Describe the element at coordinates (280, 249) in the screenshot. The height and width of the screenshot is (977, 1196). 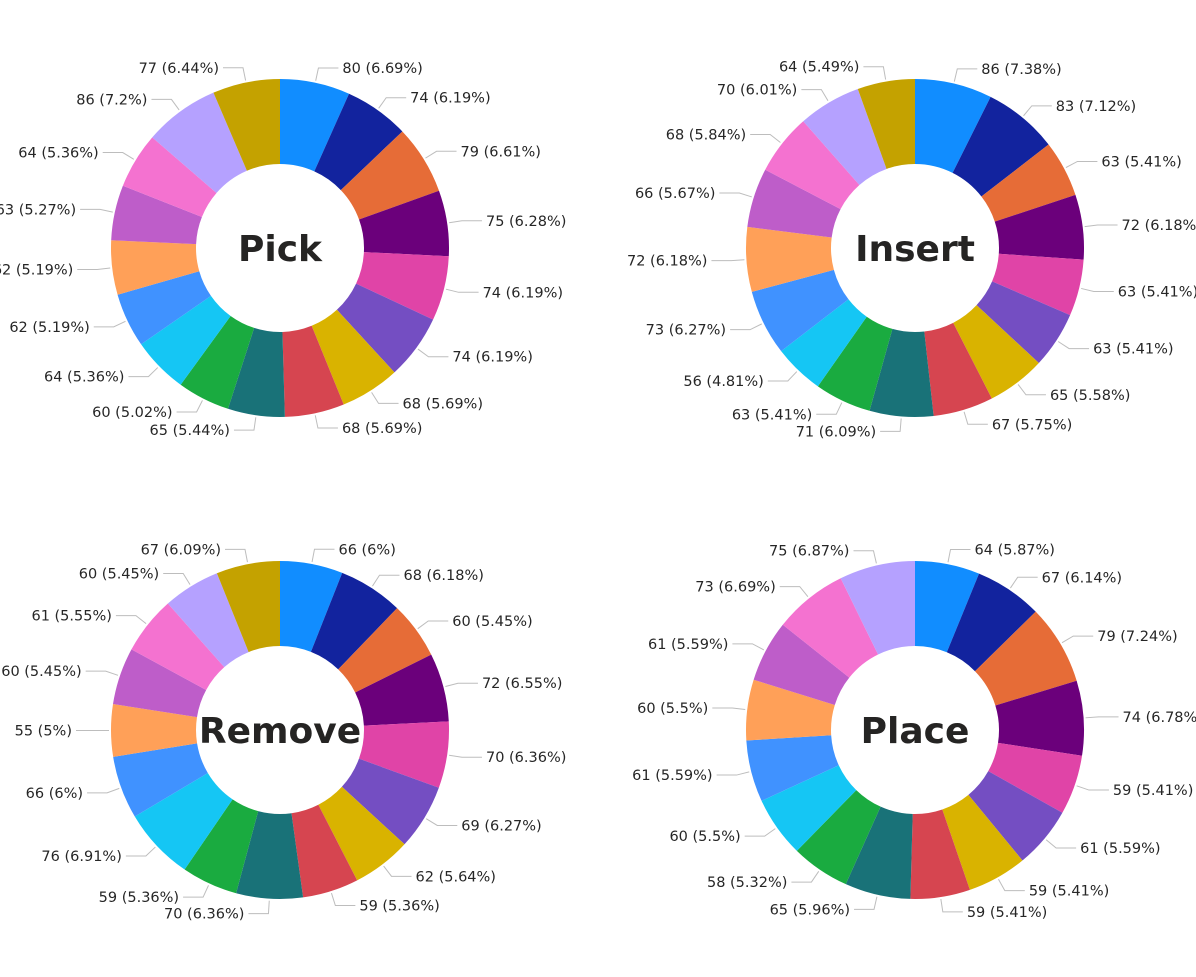
I see `chart-title: Pick` at that location.